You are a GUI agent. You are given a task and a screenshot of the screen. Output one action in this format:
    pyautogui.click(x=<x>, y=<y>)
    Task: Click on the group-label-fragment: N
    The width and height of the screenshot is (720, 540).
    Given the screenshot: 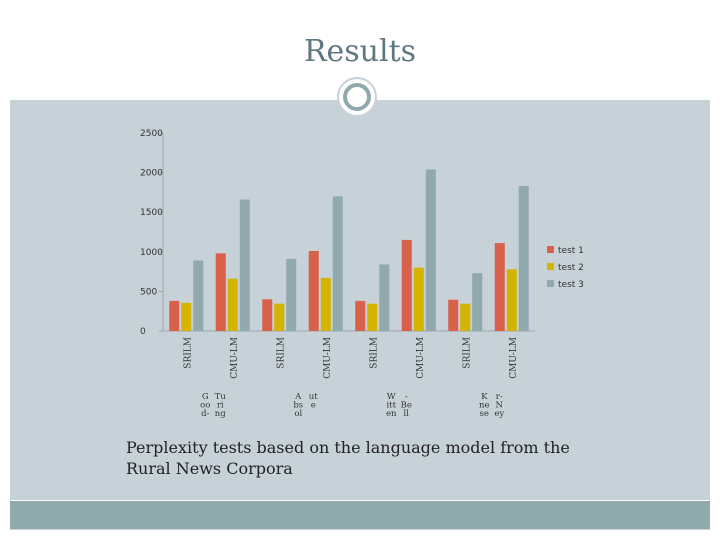 What is the action you would take?
    pyautogui.click(x=500, y=406)
    